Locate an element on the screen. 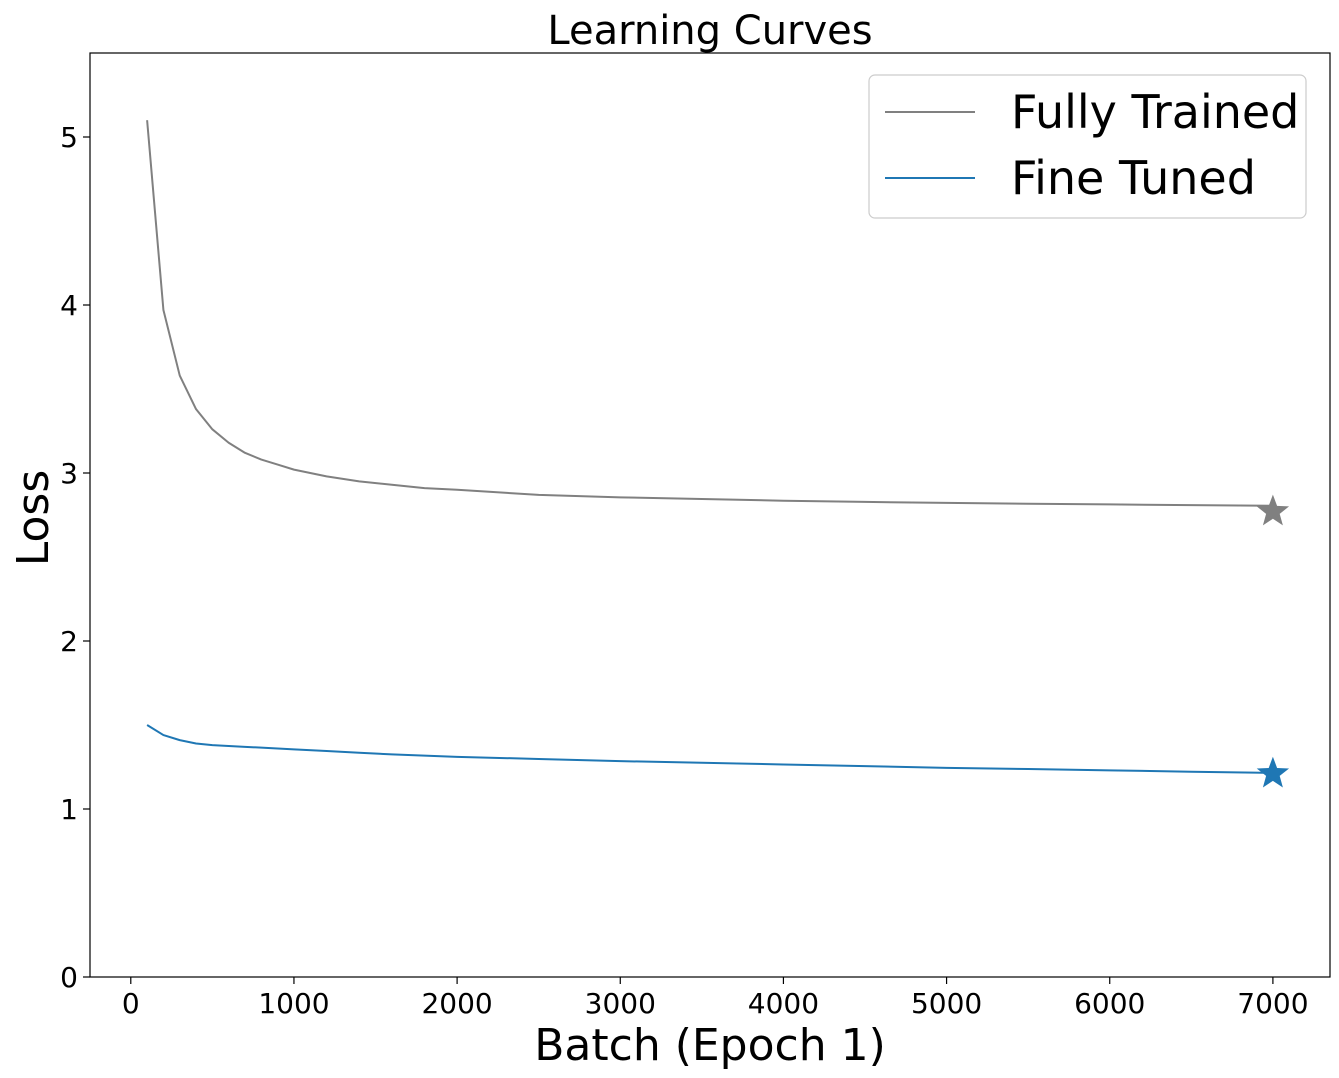  series-line-fine-tuned is located at coordinates (709, 749).